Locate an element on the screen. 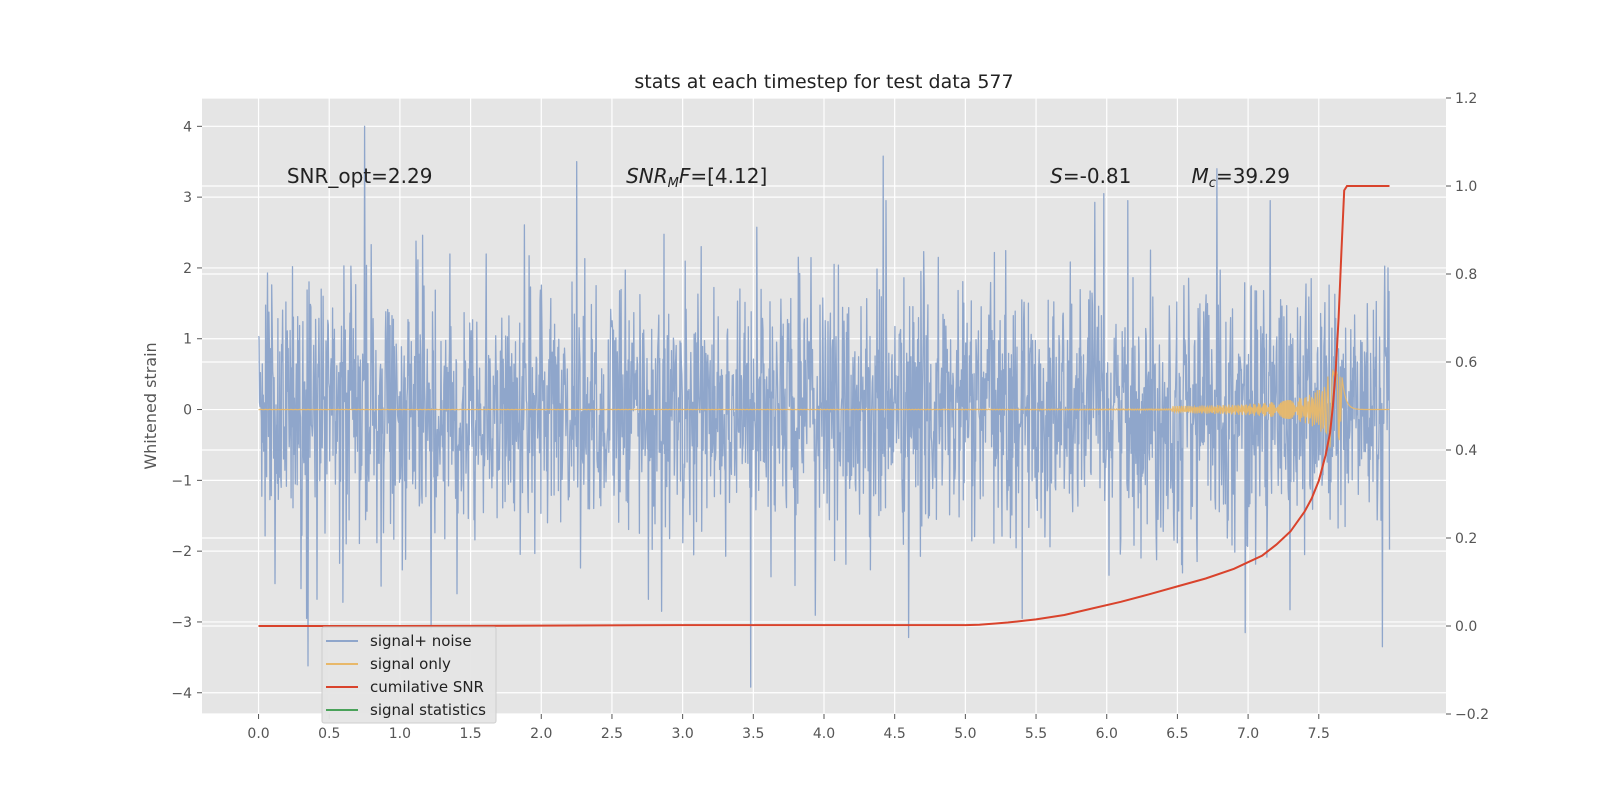  x-tick-label: 1.0 is located at coordinates (400, 734).